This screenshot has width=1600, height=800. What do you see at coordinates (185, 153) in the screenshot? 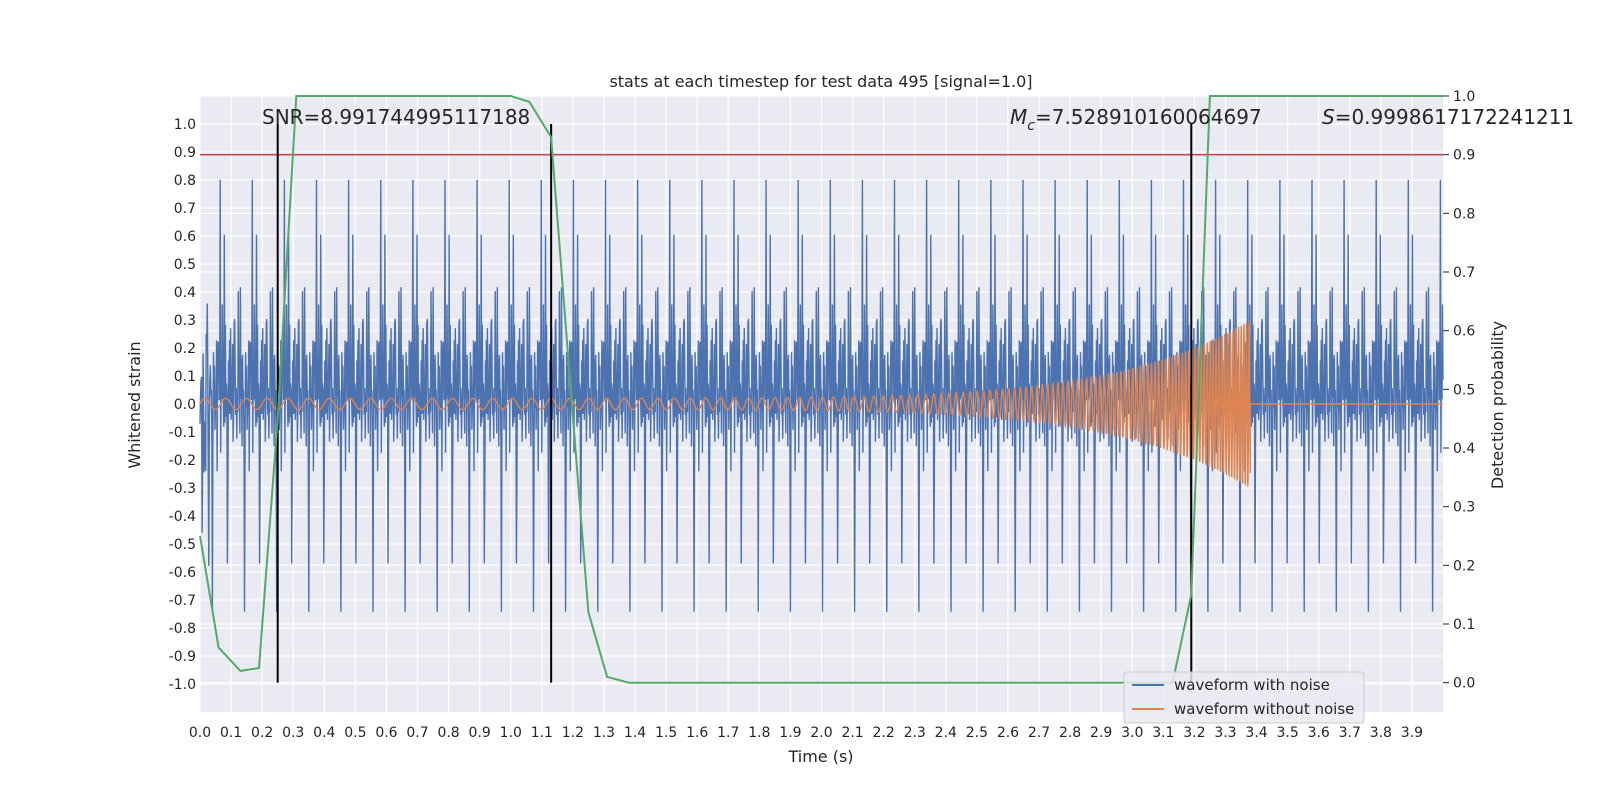
I see `y-tick-label: 0.9` at bounding box center [185, 153].